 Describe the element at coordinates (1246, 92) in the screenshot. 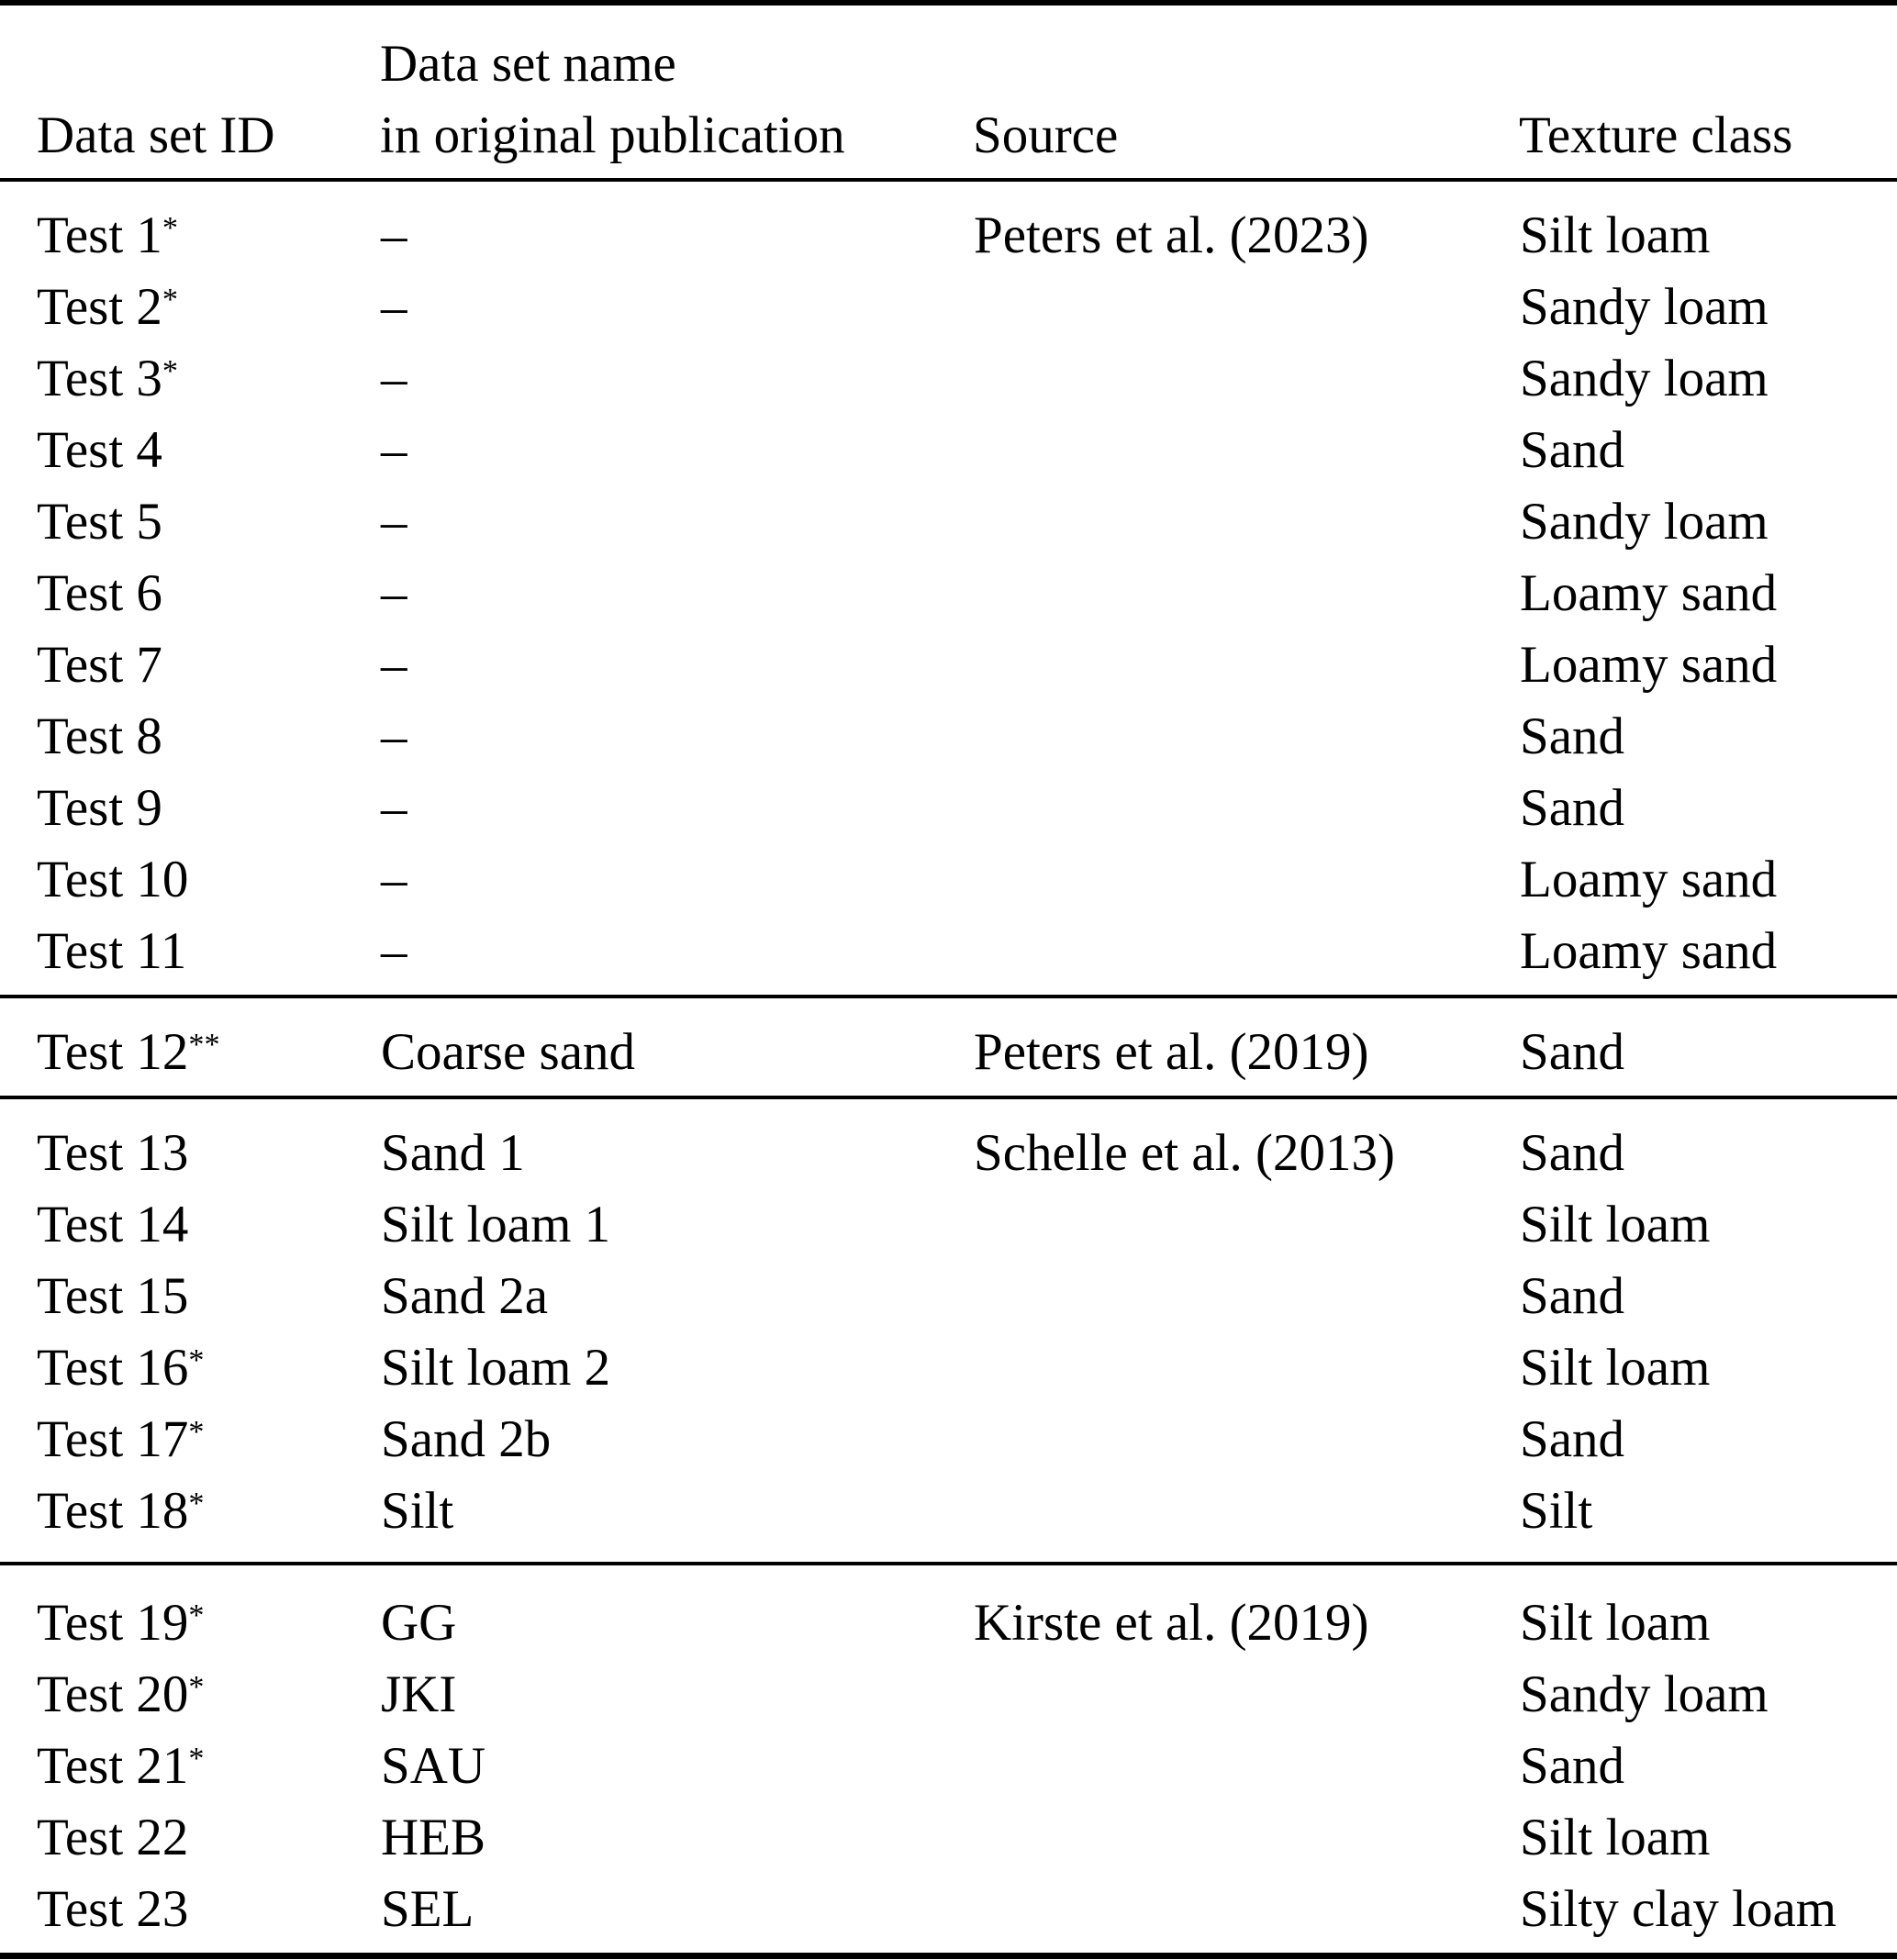

I see `col-header-source: Source` at that location.